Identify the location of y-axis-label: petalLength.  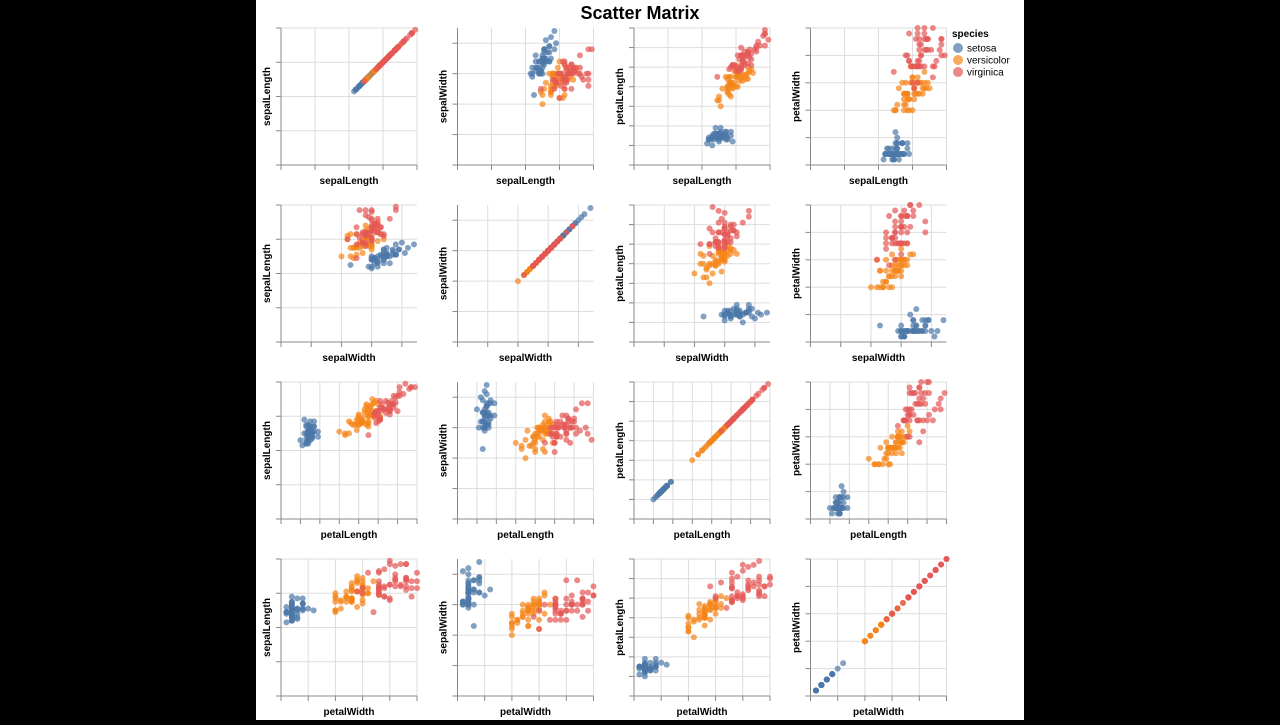
(620, 627).